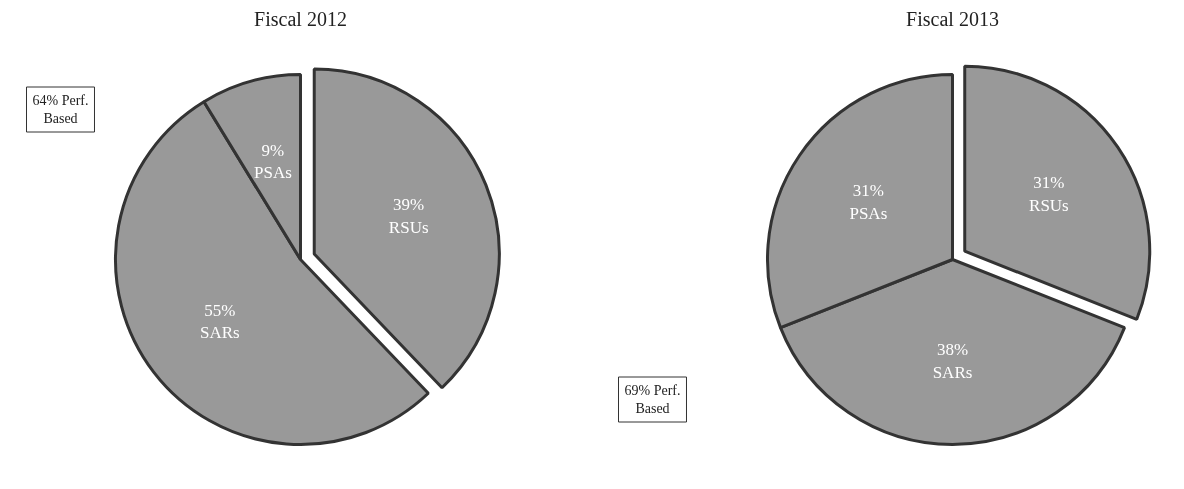  What do you see at coordinates (952, 18) in the screenshot?
I see `chart-title: Fiscal 2013` at bounding box center [952, 18].